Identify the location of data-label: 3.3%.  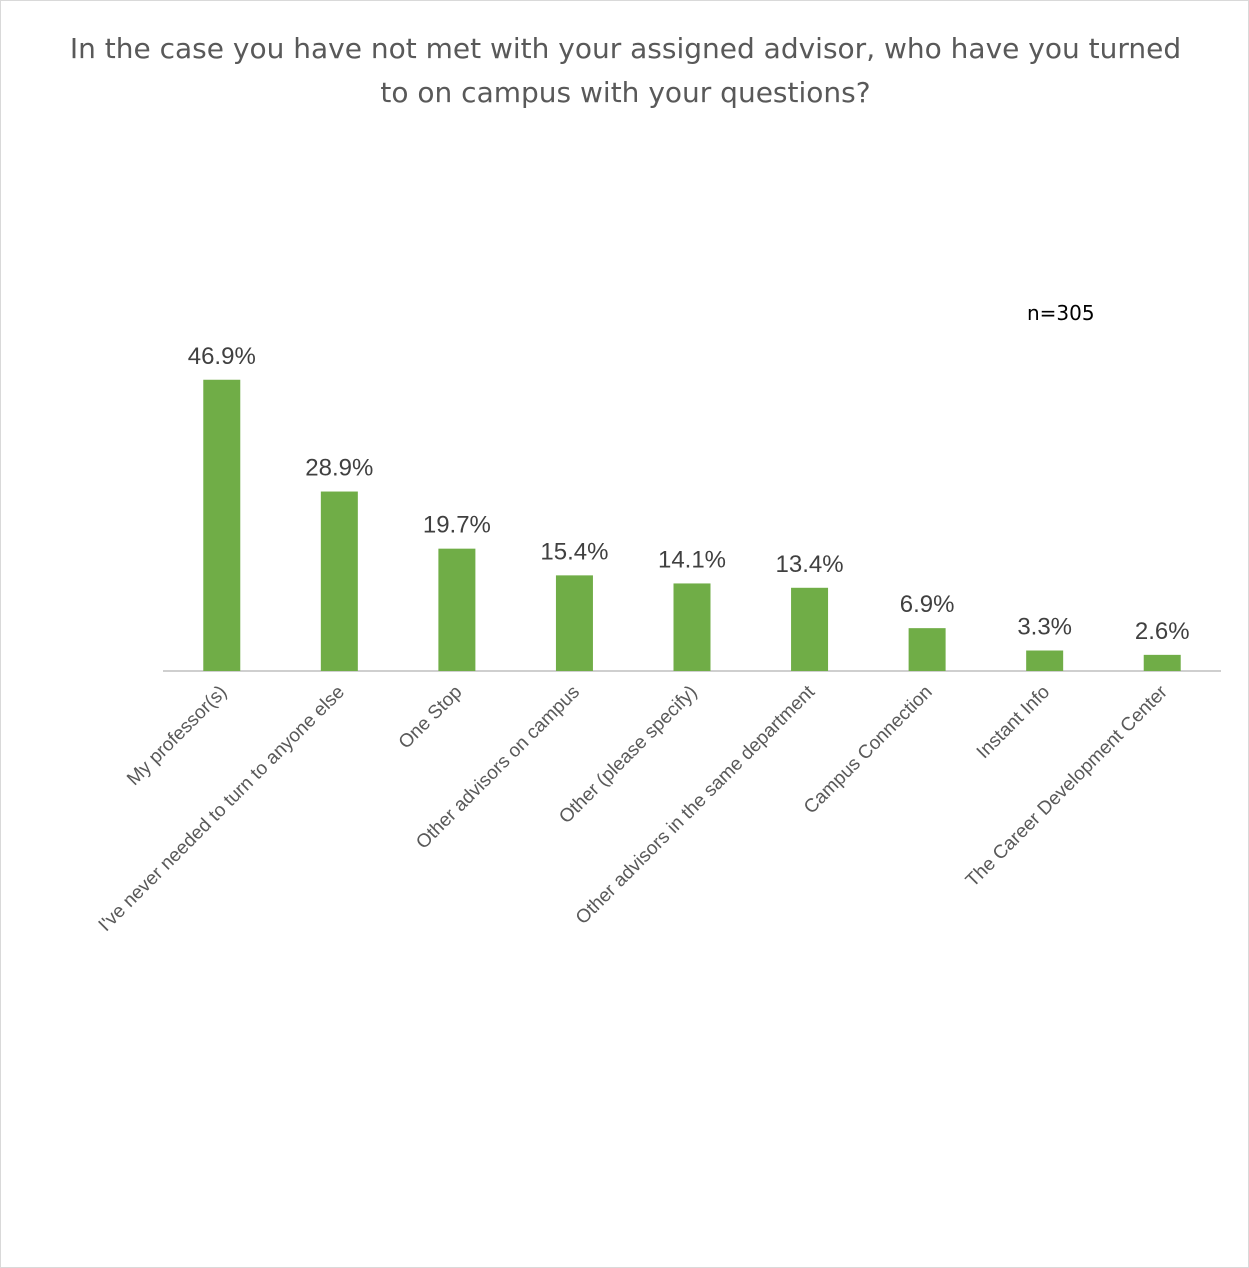
(1044, 627).